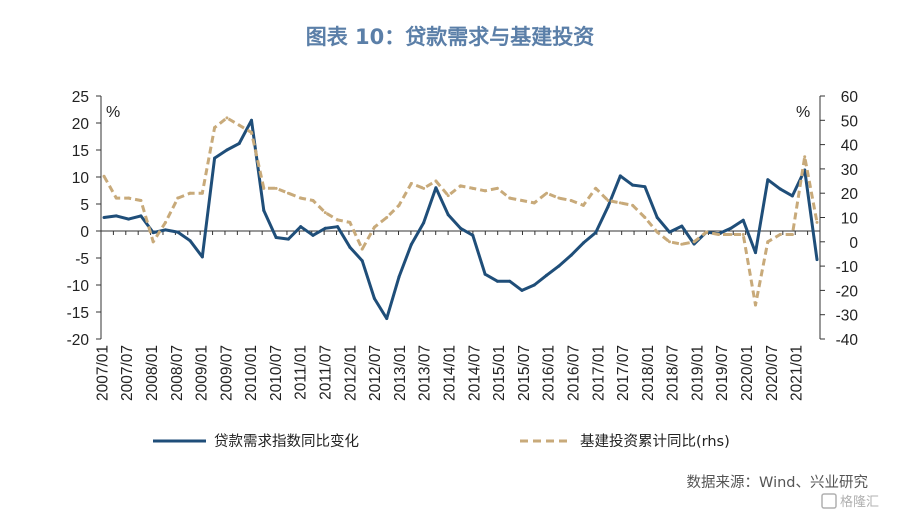  What do you see at coordinates (829, 501) in the screenshot?
I see `watermark-icon` at bounding box center [829, 501].